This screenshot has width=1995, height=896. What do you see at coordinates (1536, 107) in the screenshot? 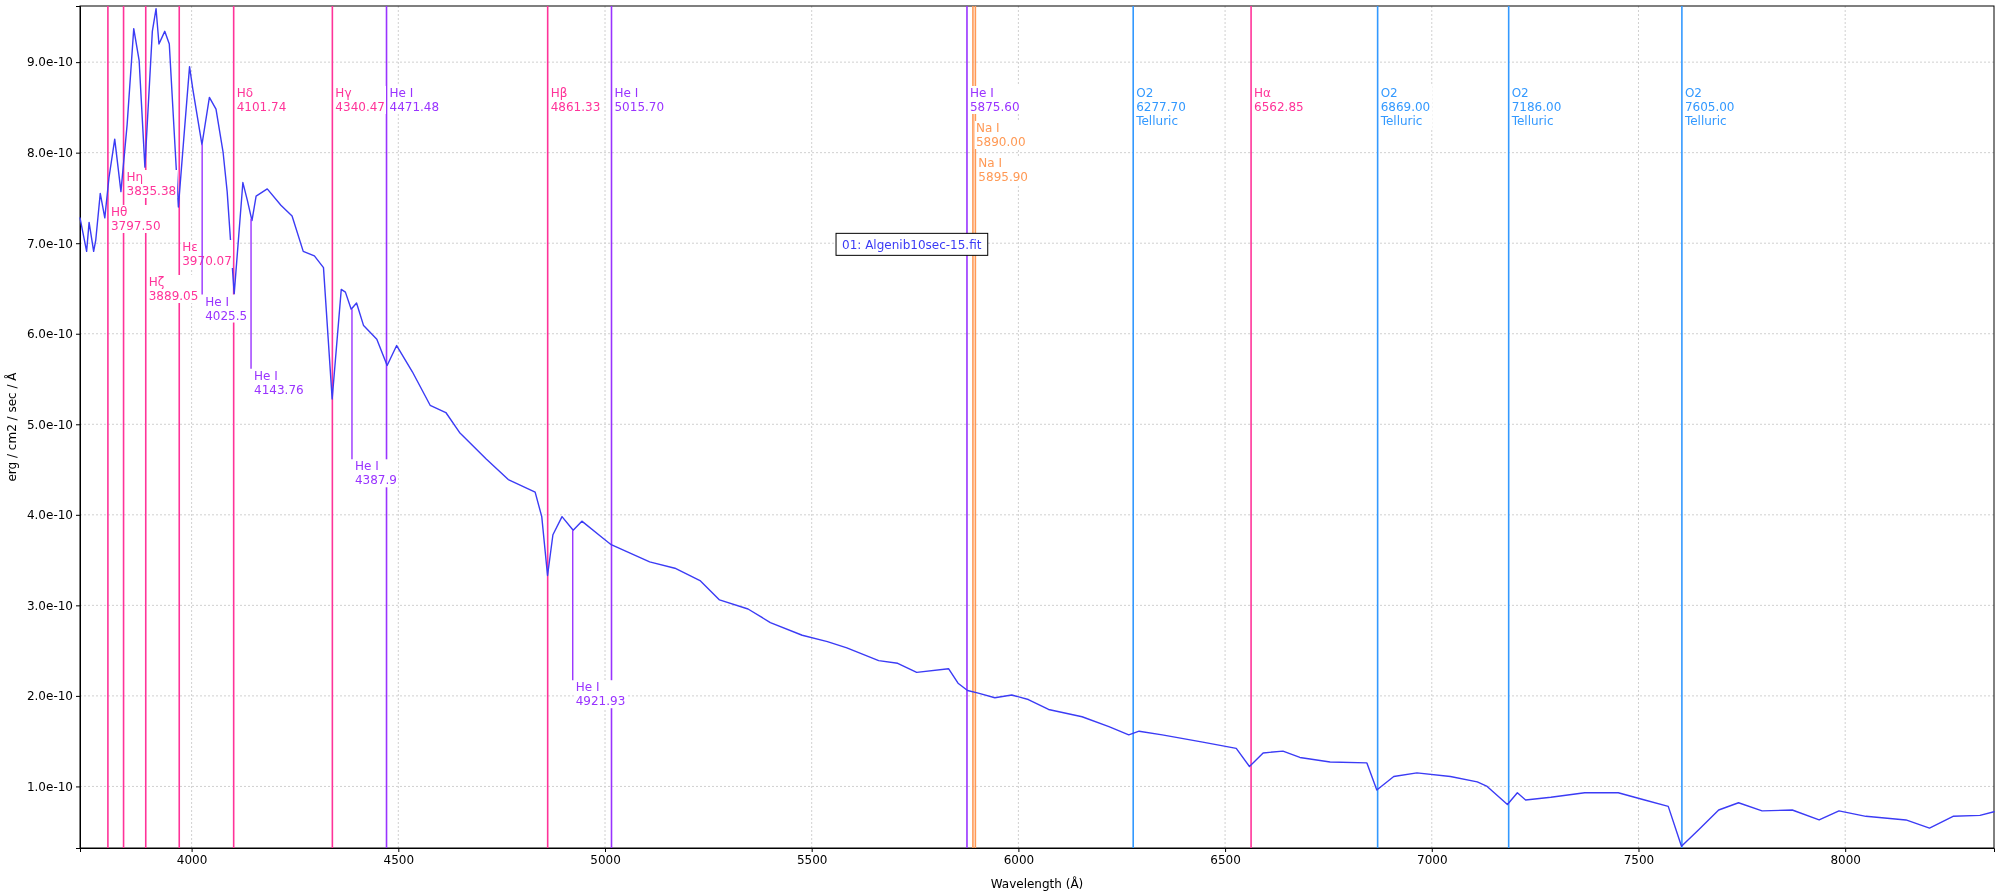
I see `ref-line-label: O2 7186.00 Telluric` at bounding box center [1536, 107].